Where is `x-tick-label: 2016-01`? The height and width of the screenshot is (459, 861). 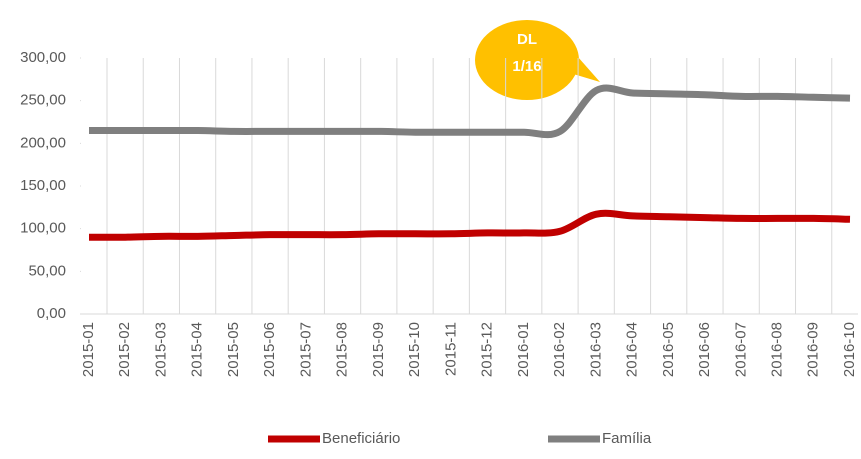
x-tick-label: 2016-01 is located at coordinates (523, 349).